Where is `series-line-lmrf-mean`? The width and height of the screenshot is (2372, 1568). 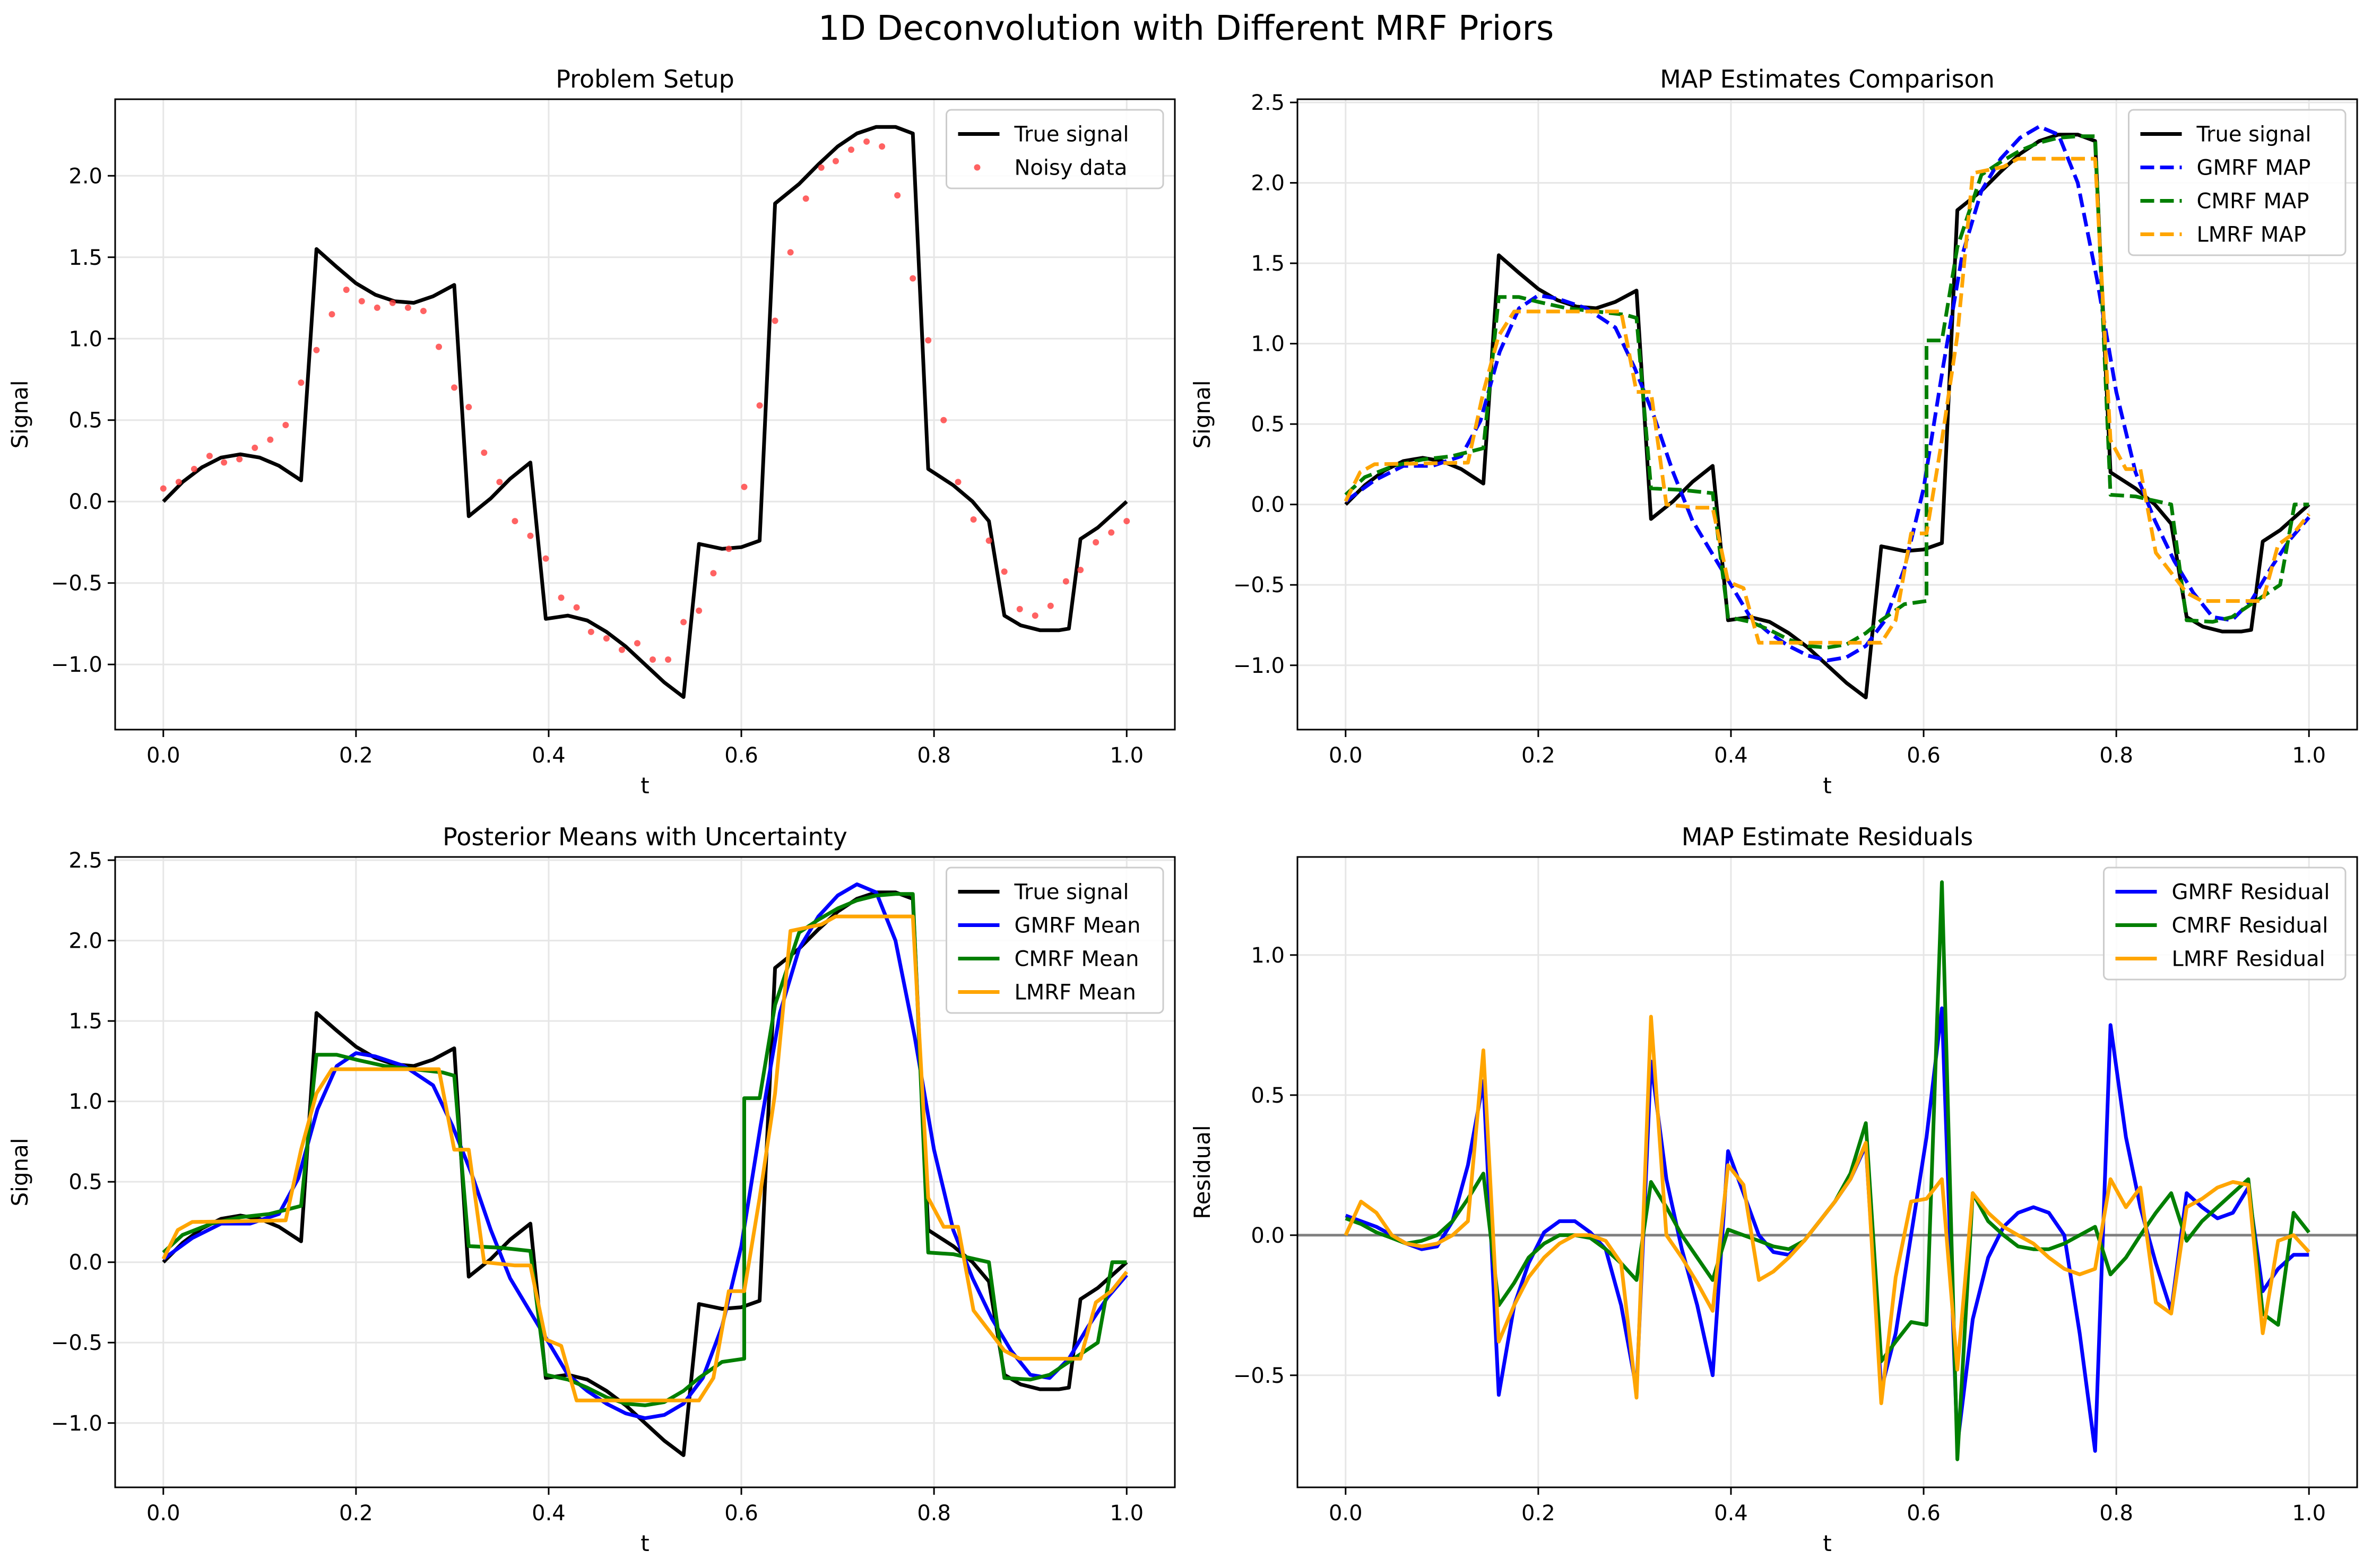
series-line-lmrf-mean is located at coordinates (644, 1158).